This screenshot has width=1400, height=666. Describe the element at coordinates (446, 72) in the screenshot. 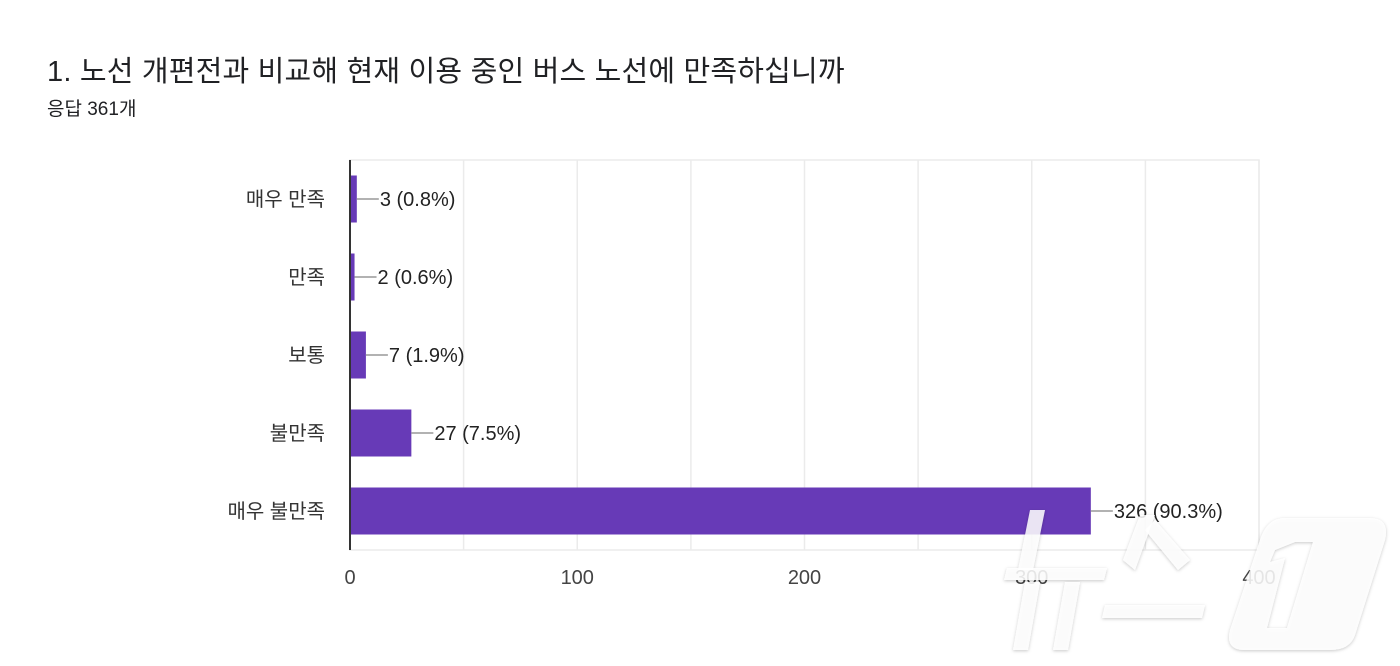

I see `chart-title: 1. 노선 개편전과 비교해 현재 이용 중인 버스 노선에 만족하십니까` at that location.